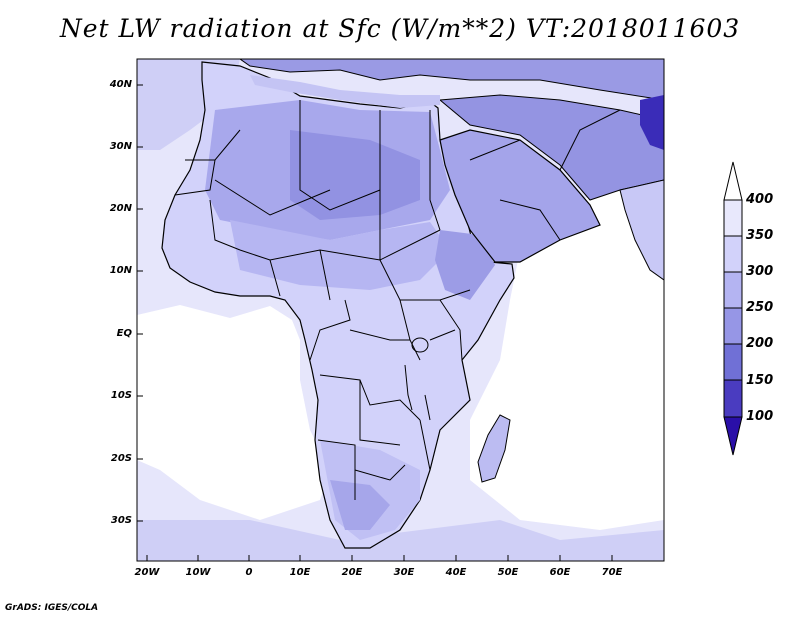 The width and height of the screenshot is (800, 618). I want to click on colorbar-label-400: 400, so click(760, 199).